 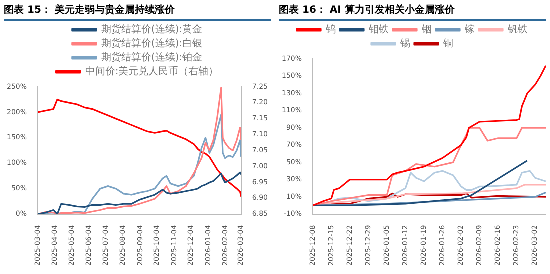 I want to click on legend-label: 中间价:美元兑人民币（右轴）, so click(x=152, y=72).